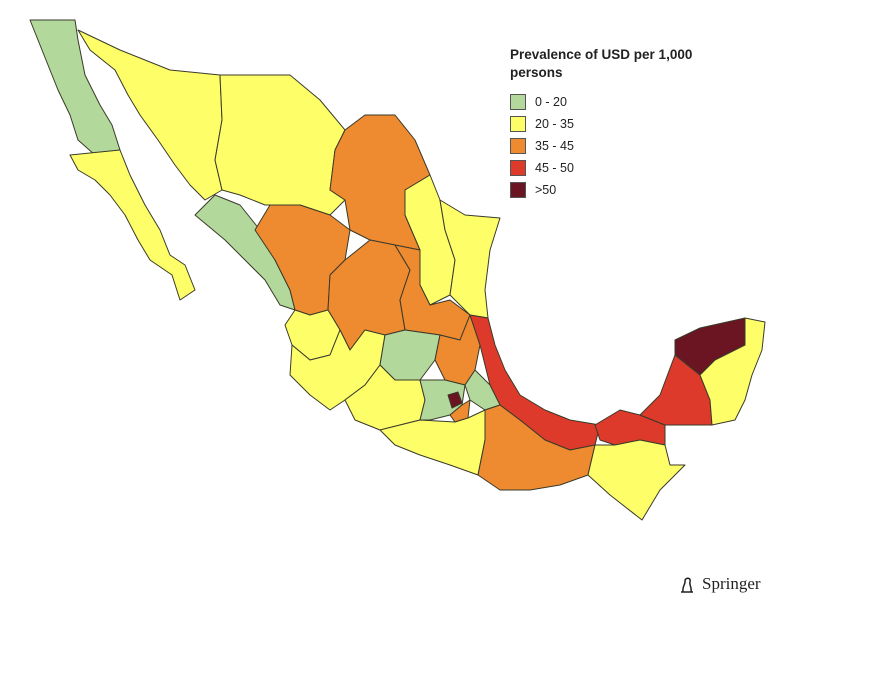 Image resolution: width=879 pixels, height=681 pixels. What do you see at coordinates (551, 102) in the screenshot?
I see `legend-label: 0 - 20` at bounding box center [551, 102].